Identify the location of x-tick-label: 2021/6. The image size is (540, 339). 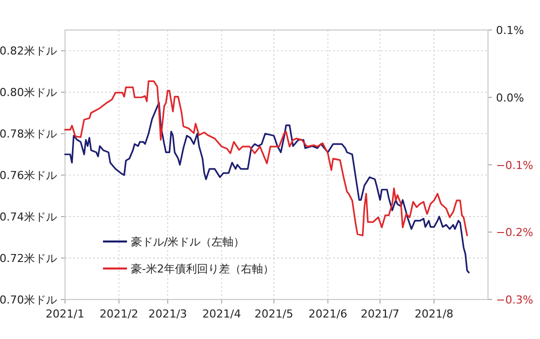
(328, 314).